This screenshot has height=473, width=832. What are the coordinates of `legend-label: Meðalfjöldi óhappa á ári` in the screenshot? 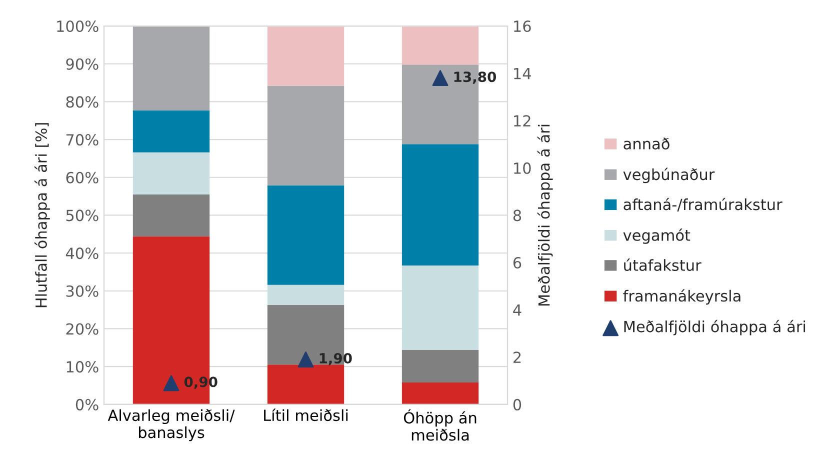 It's located at (715, 328).